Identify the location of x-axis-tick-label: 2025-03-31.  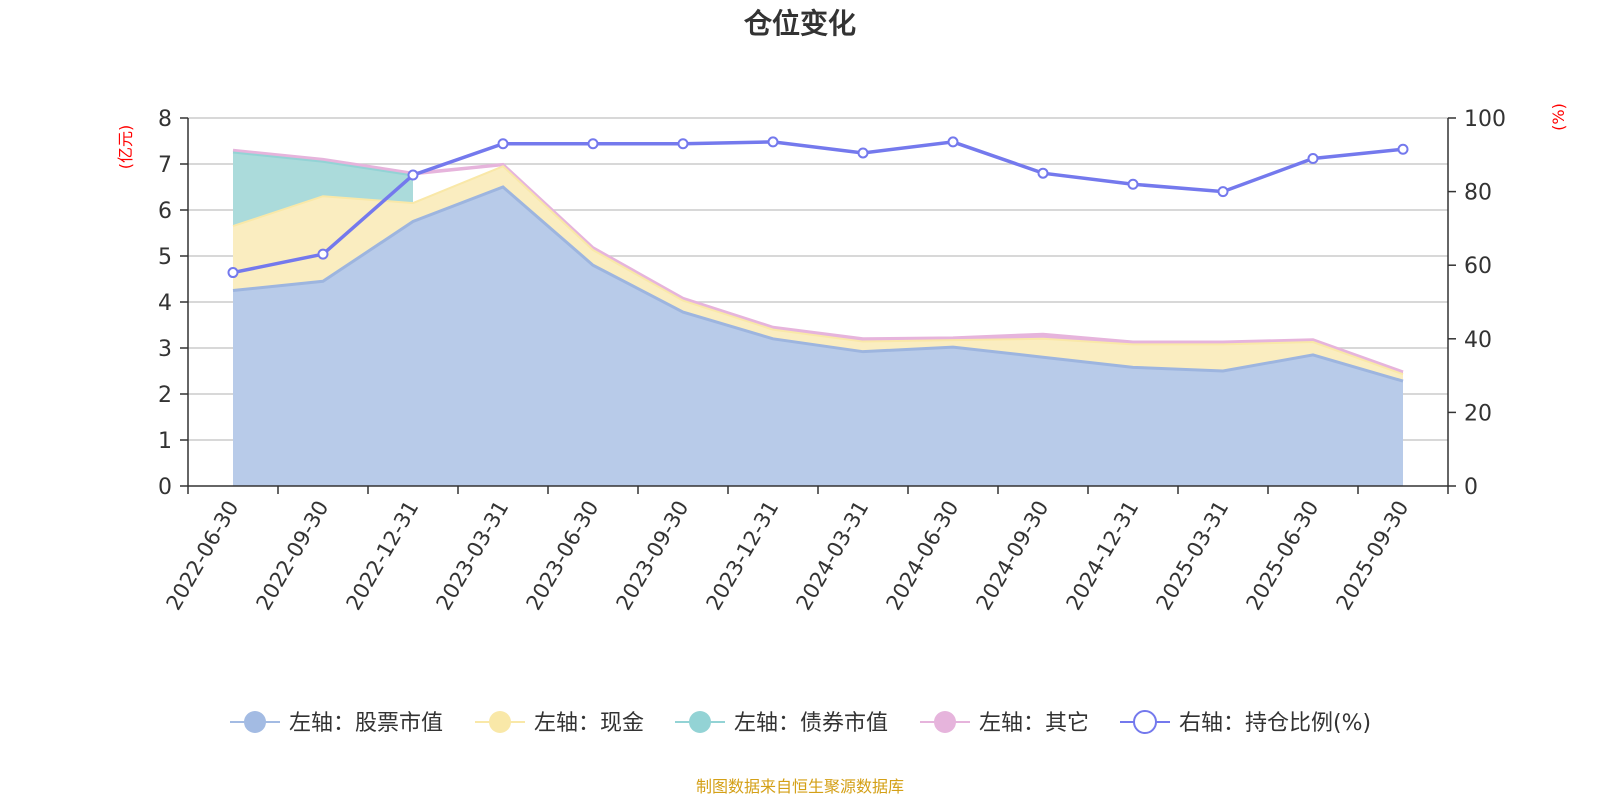
(1193, 556).